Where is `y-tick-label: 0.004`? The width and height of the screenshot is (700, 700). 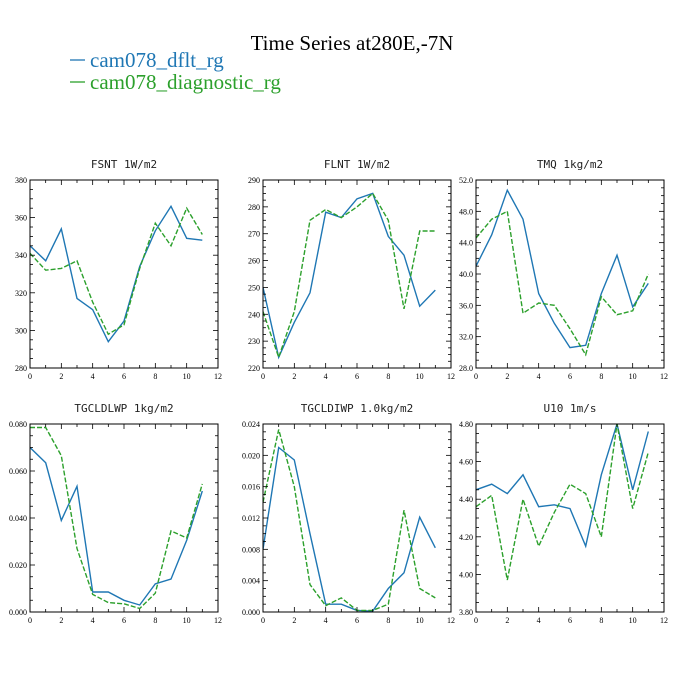
y-tick-label: 0.004 is located at coordinates (251, 581).